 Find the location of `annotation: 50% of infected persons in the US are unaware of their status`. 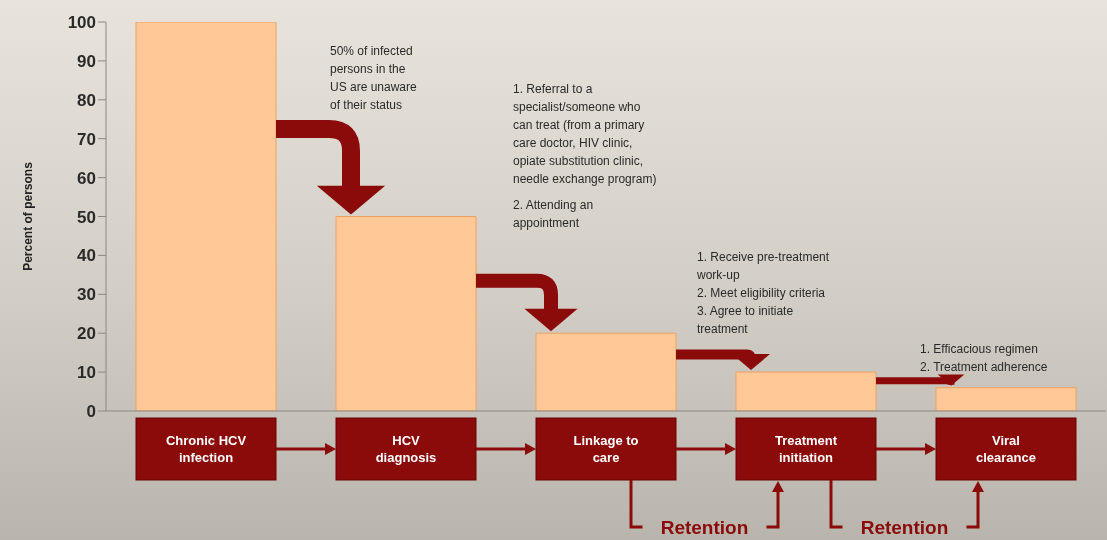

annotation: 50% of infected persons in the US are unaware of their status is located at coordinates (373, 78).